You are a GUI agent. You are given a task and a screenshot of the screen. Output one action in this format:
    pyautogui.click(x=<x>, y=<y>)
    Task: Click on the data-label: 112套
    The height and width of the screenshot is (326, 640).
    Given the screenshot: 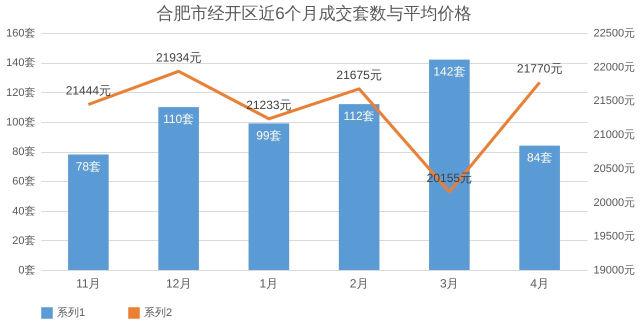 What is the action you would take?
    pyautogui.click(x=359, y=116)
    